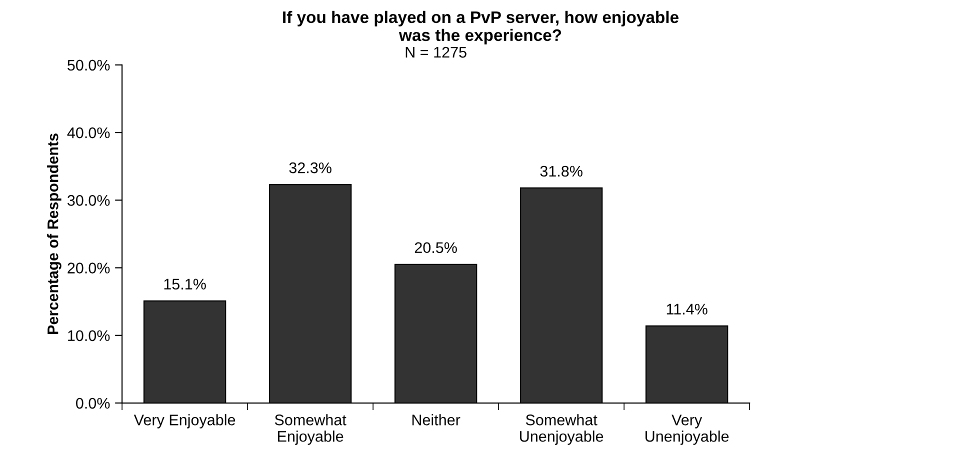 The width and height of the screenshot is (961, 467). What do you see at coordinates (89, 336) in the screenshot?
I see `y-tick-label: 10.0%` at bounding box center [89, 336].